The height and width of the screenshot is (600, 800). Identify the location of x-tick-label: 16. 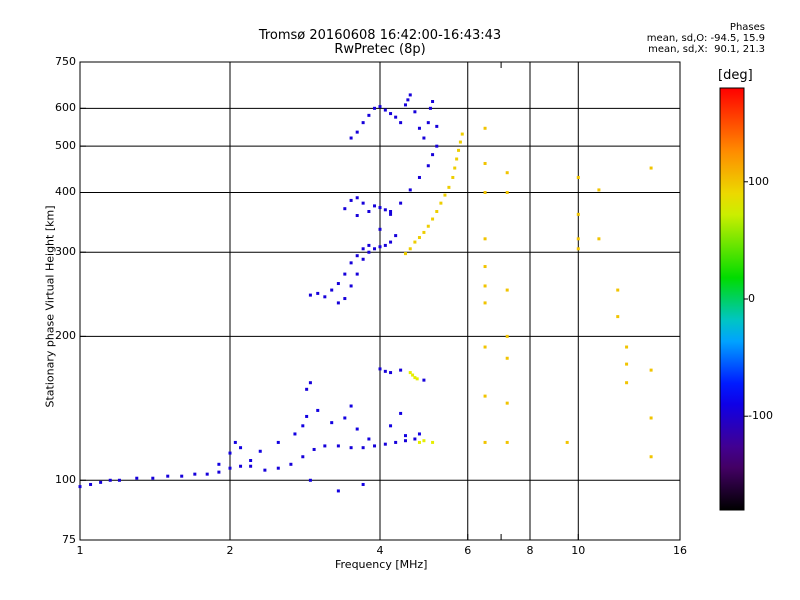
(680, 550).